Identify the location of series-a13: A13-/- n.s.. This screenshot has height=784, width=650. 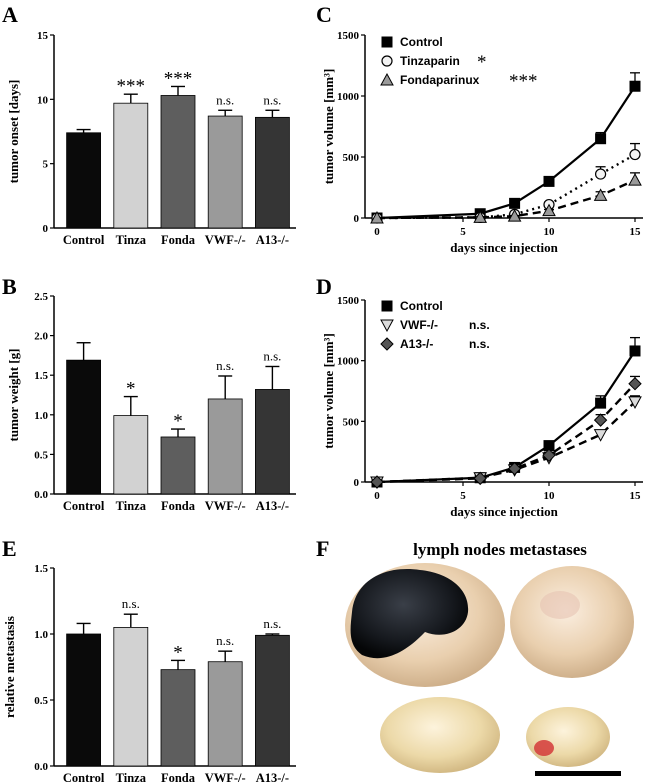
(506, 413).